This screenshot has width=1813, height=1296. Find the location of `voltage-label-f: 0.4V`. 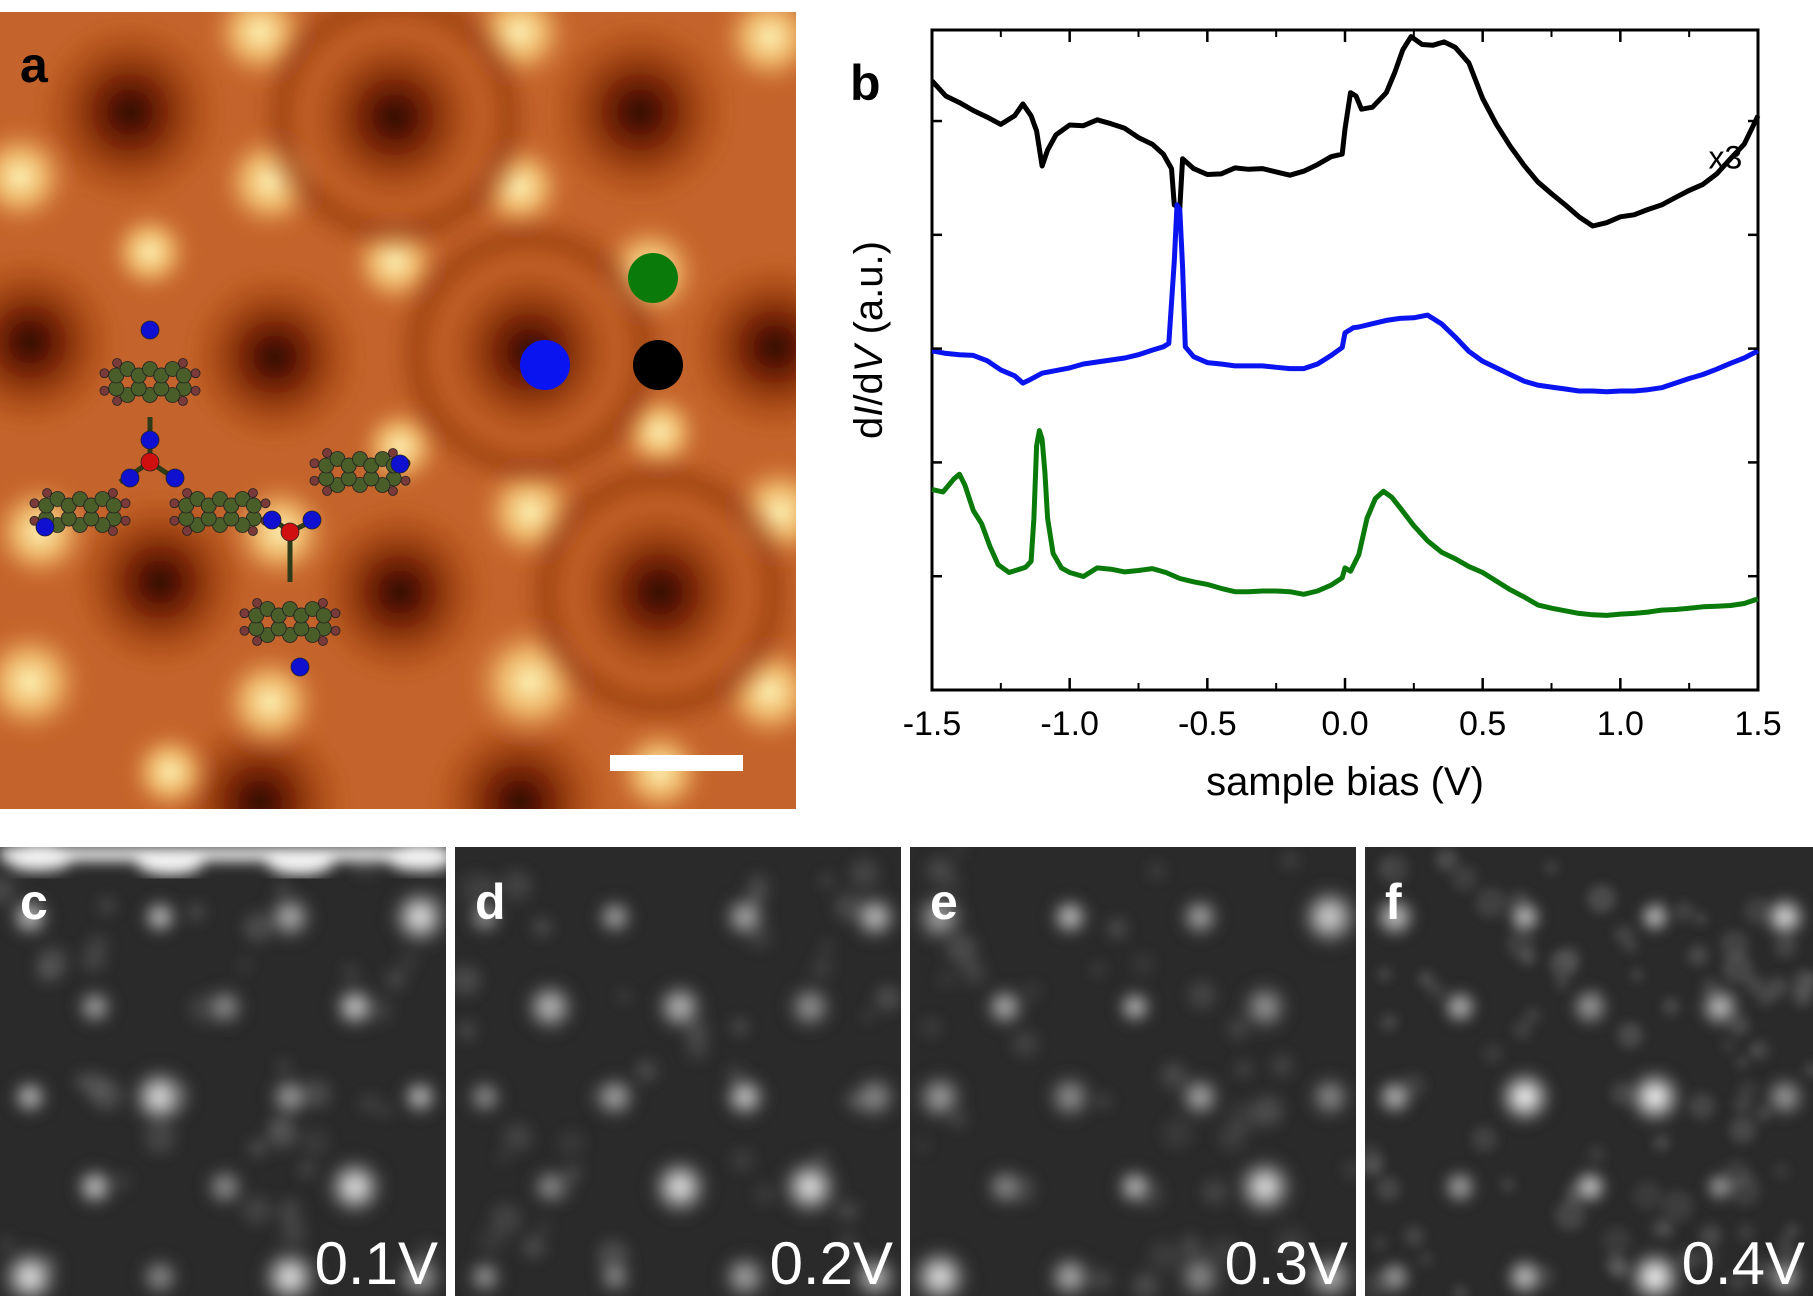

voltage-label-f: 0.4V is located at coordinates (1743, 1263).